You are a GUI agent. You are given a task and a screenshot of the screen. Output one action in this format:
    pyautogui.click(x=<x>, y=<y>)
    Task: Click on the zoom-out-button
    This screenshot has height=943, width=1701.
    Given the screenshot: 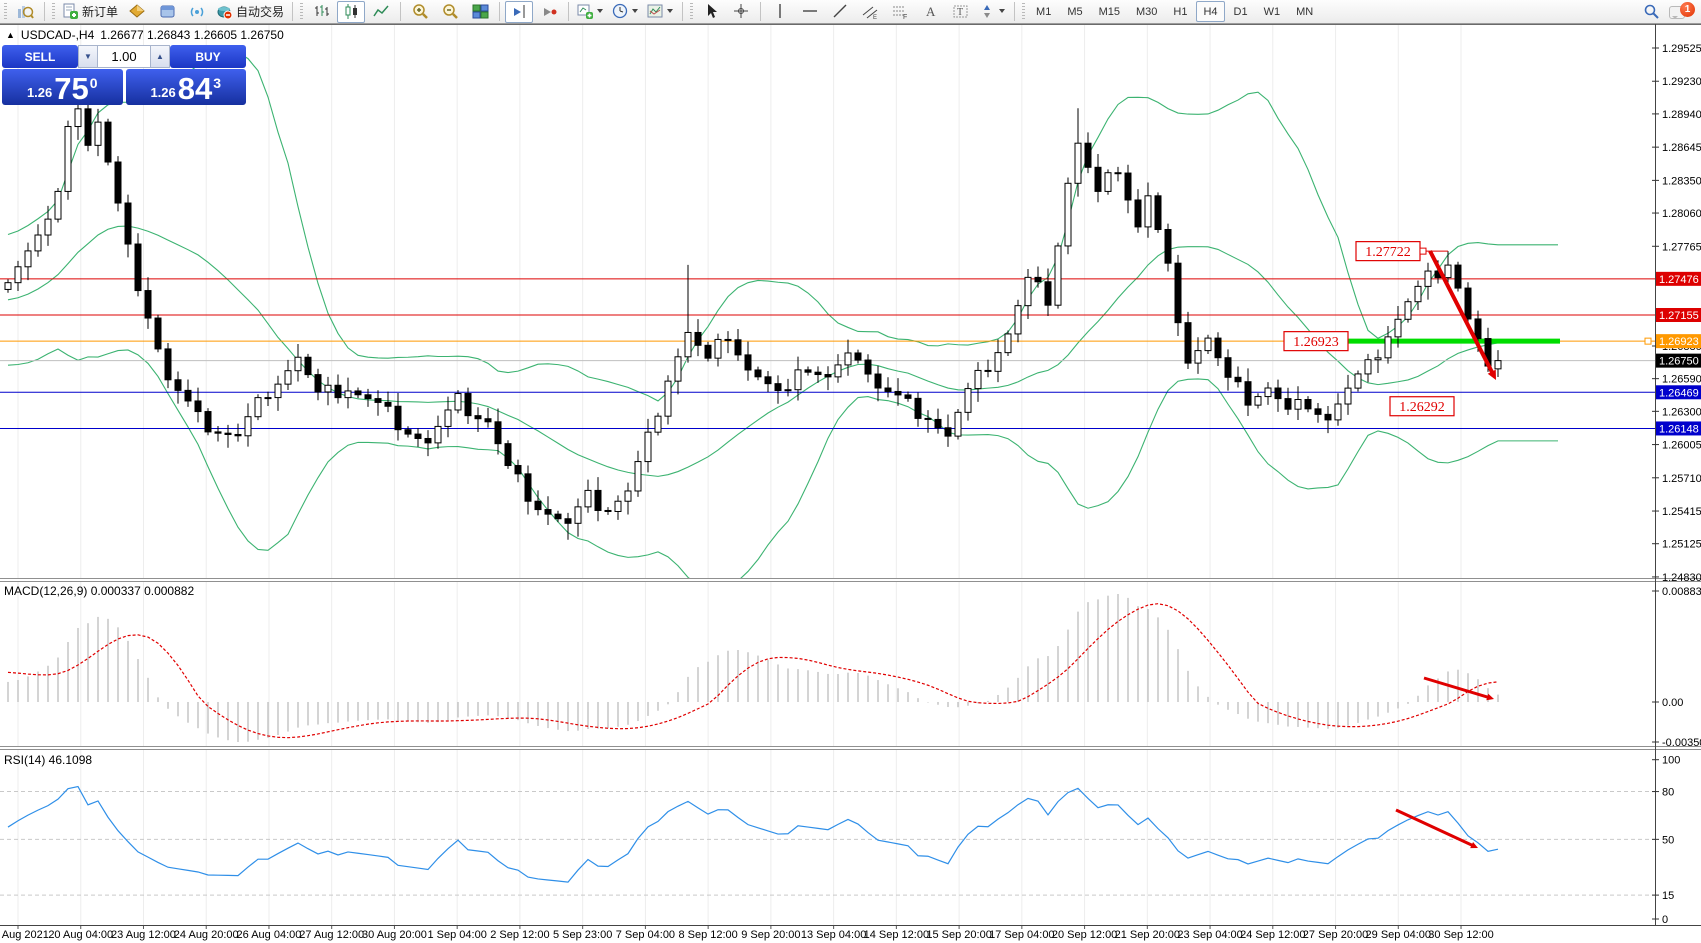 What is the action you would take?
    pyautogui.click(x=450, y=12)
    